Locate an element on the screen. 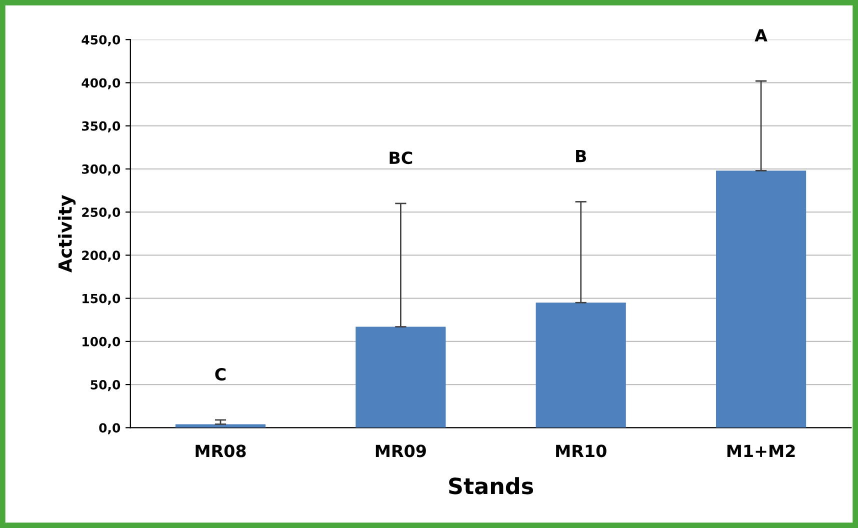  y-tick-label: 0,0 is located at coordinates (109, 428).